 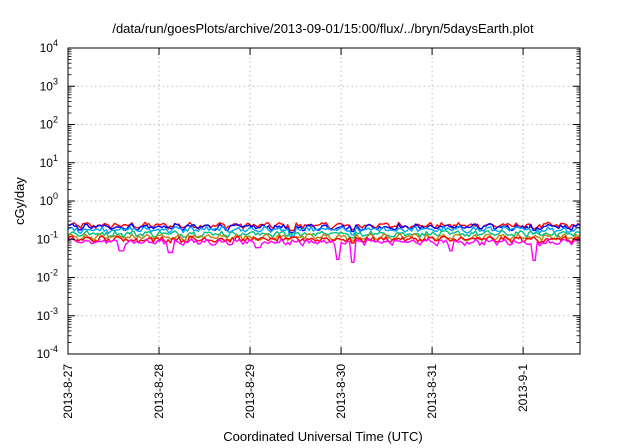 What do you see at coordinates (523, 388) in the screenshot?
I see `x-tick-label: 2013-9-1` at bounding box center [523, 388].